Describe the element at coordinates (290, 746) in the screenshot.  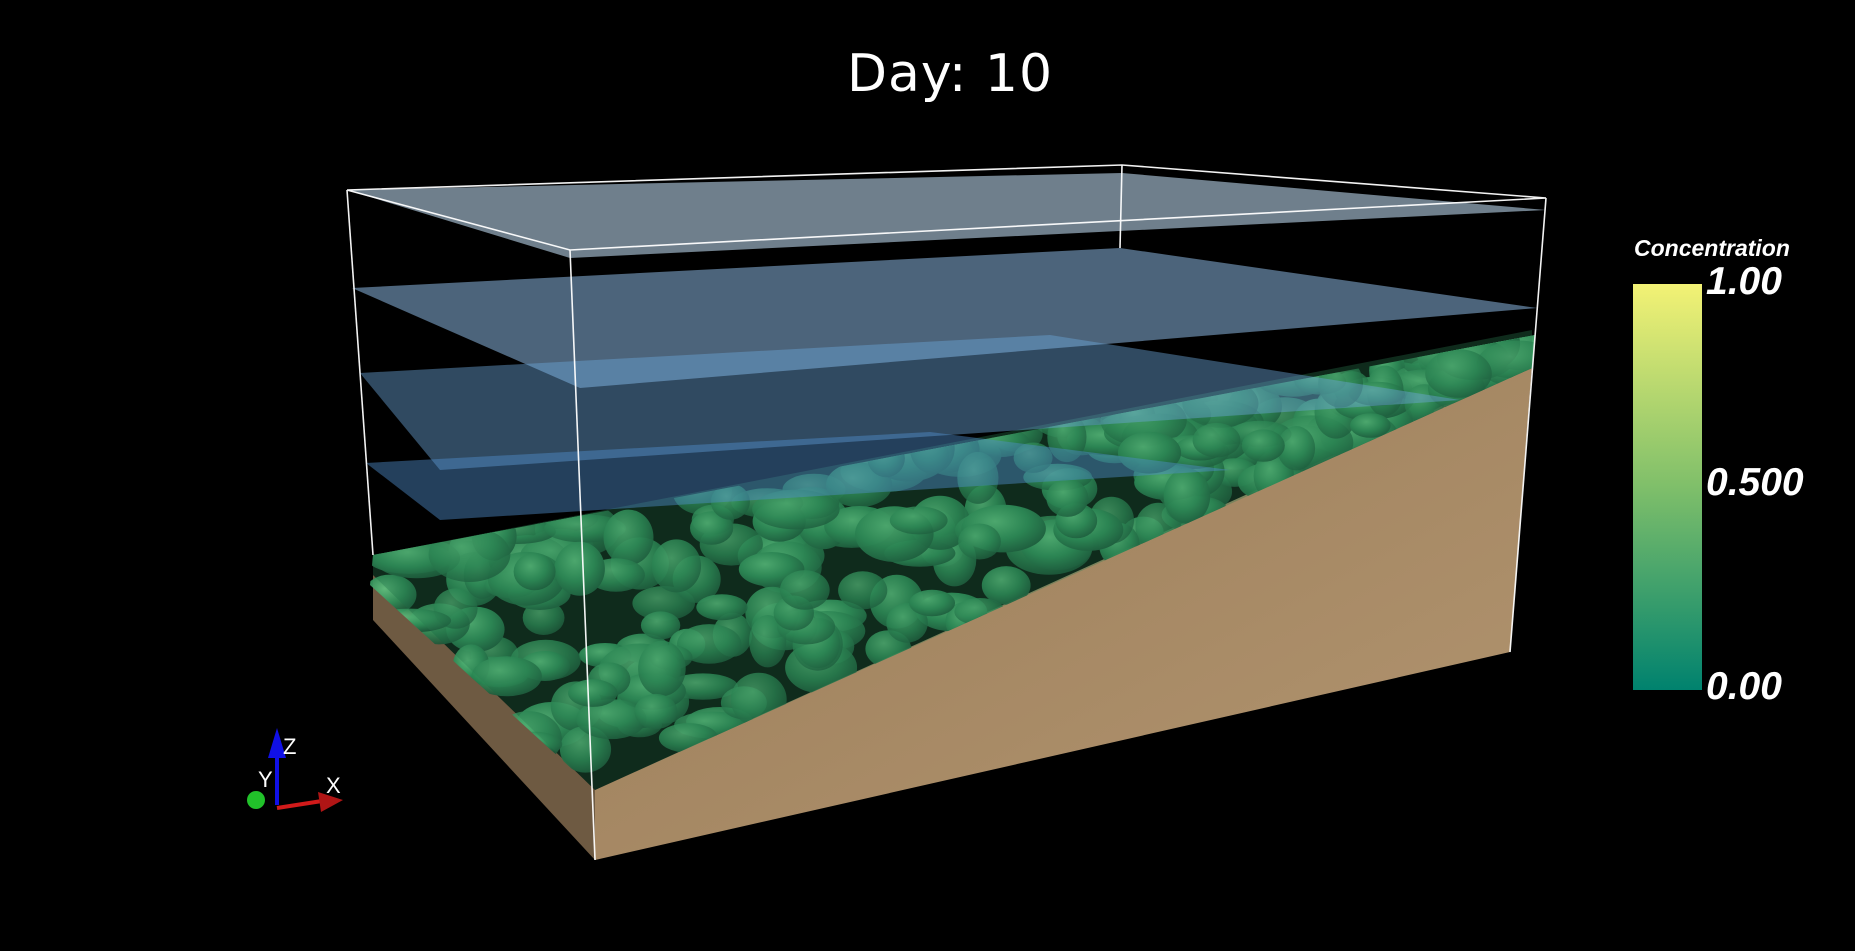
I see `z-axis-label: Z` at that location.